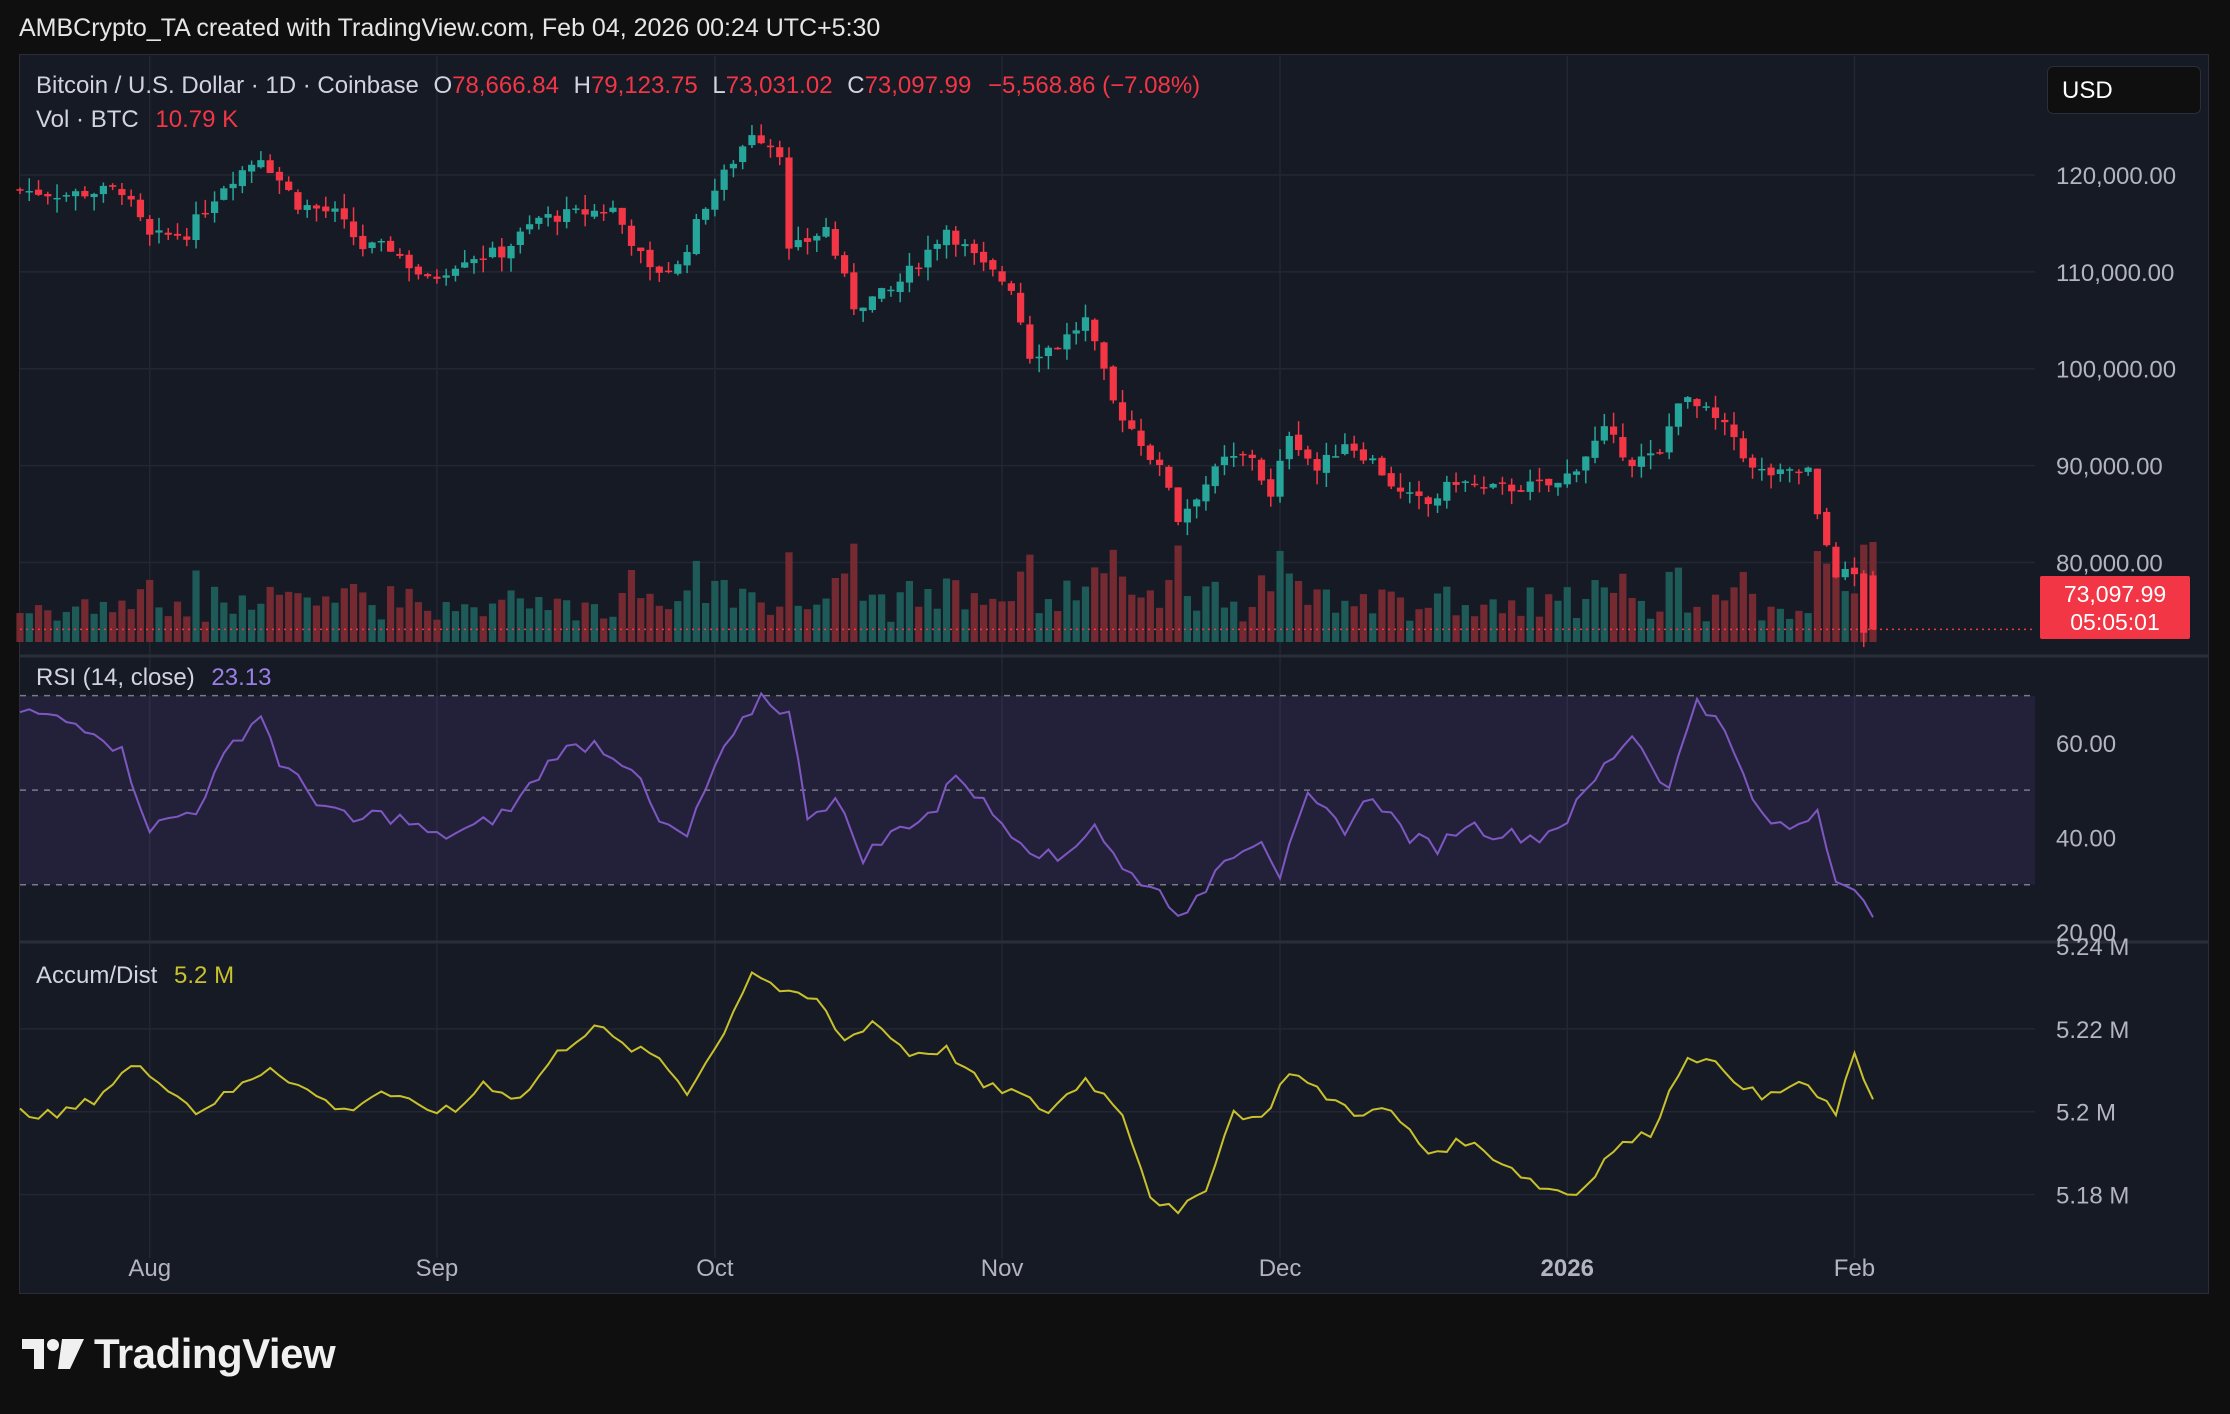  What do you see at coordinates (1280, 1268) in the screenshot?
I see `time-tick-label: Dec` at bounding box center [1280, 1268].